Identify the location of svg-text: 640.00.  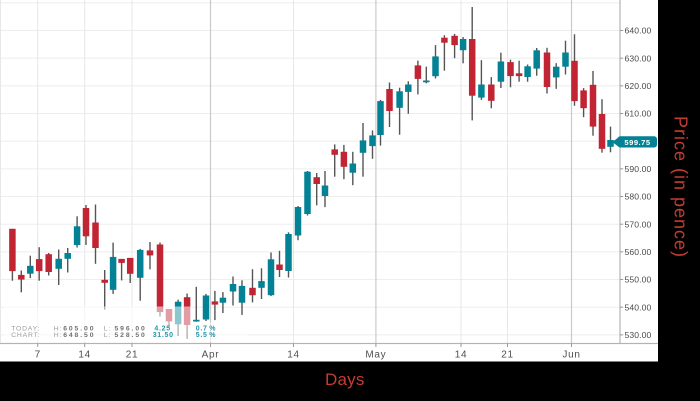
(638, 31).